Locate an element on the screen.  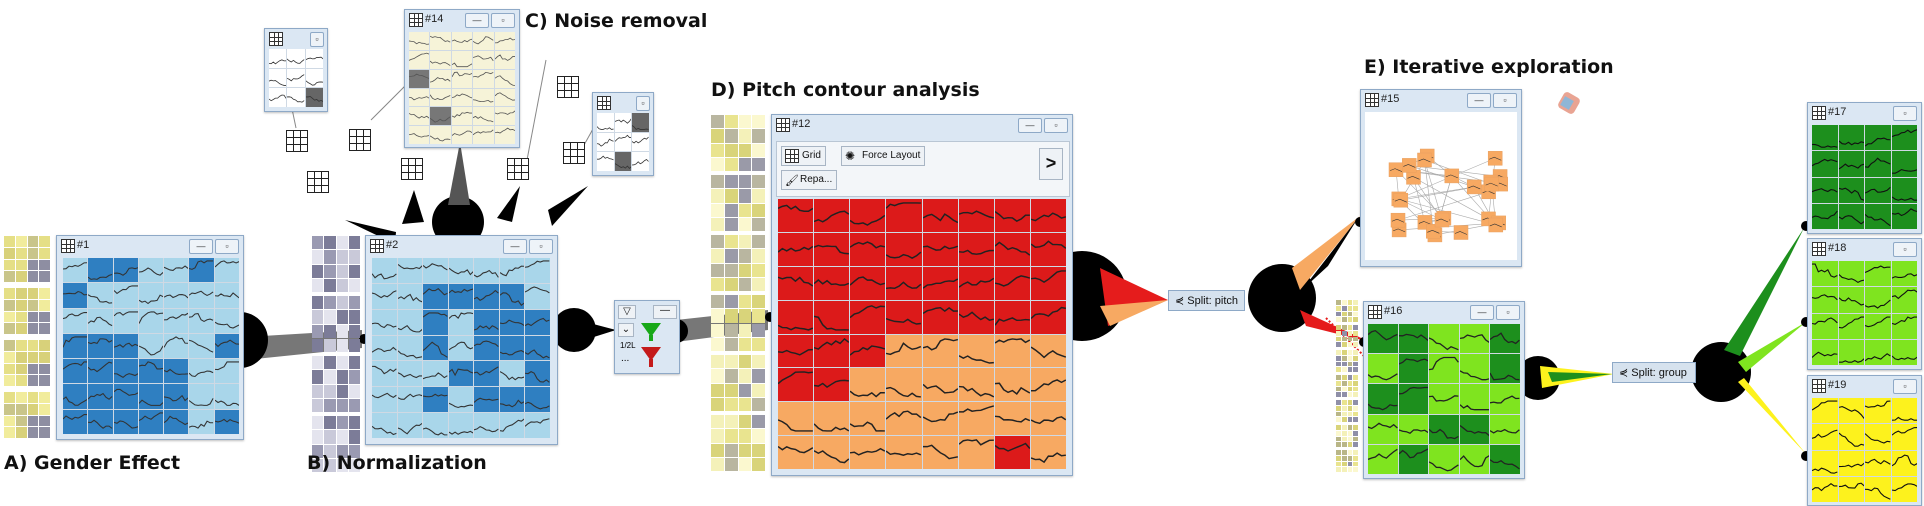
force-layout-button: ✺ Force Layout is located at coordinates (883, 156).